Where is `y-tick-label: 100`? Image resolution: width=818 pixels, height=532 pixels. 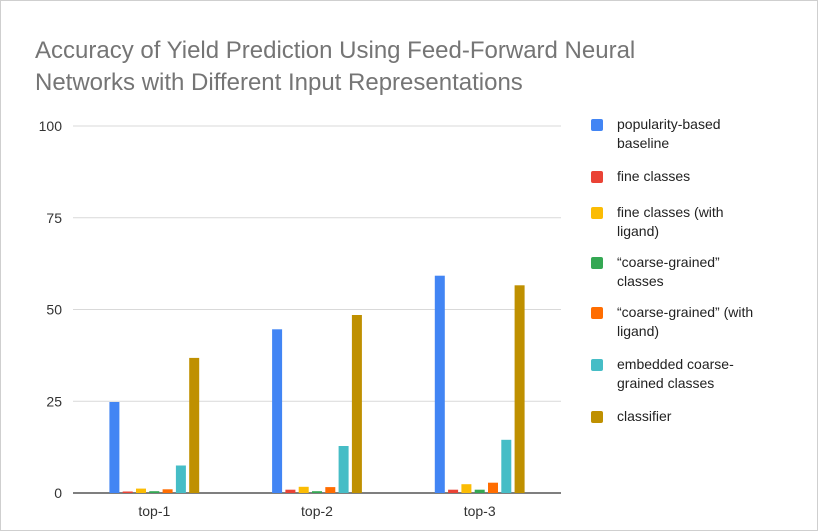 y-tick-label: 100 is located at coordinates (51, 126).